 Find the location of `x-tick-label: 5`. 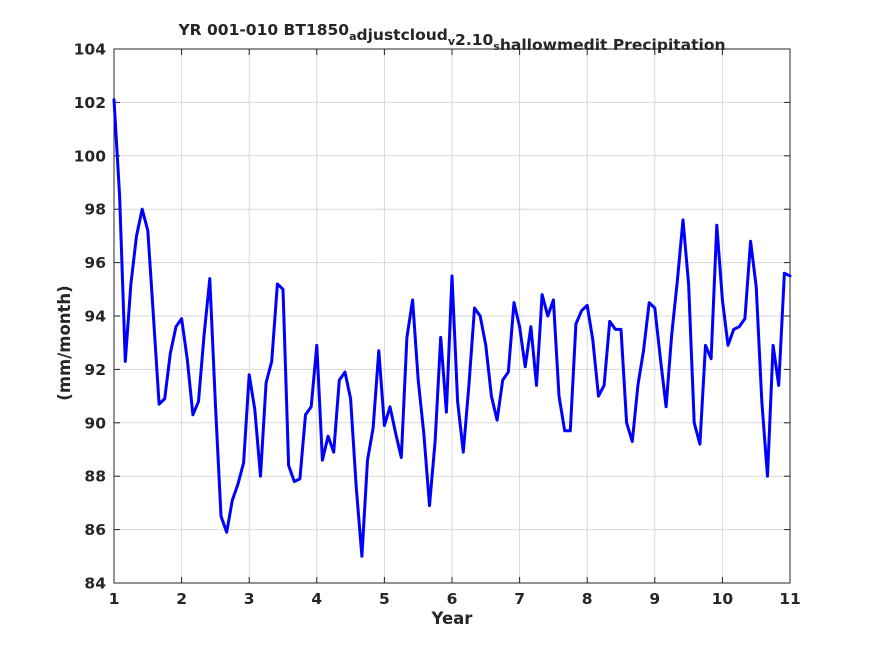

x-tick-label: 5 is located at coordinates (384, 599).